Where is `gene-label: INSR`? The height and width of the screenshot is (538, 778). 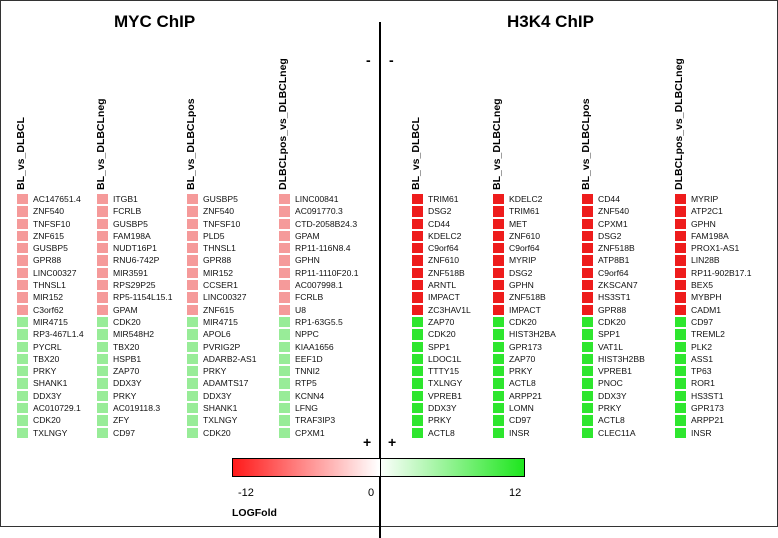
gene-label: INSR is located at coordinates (519, 432).